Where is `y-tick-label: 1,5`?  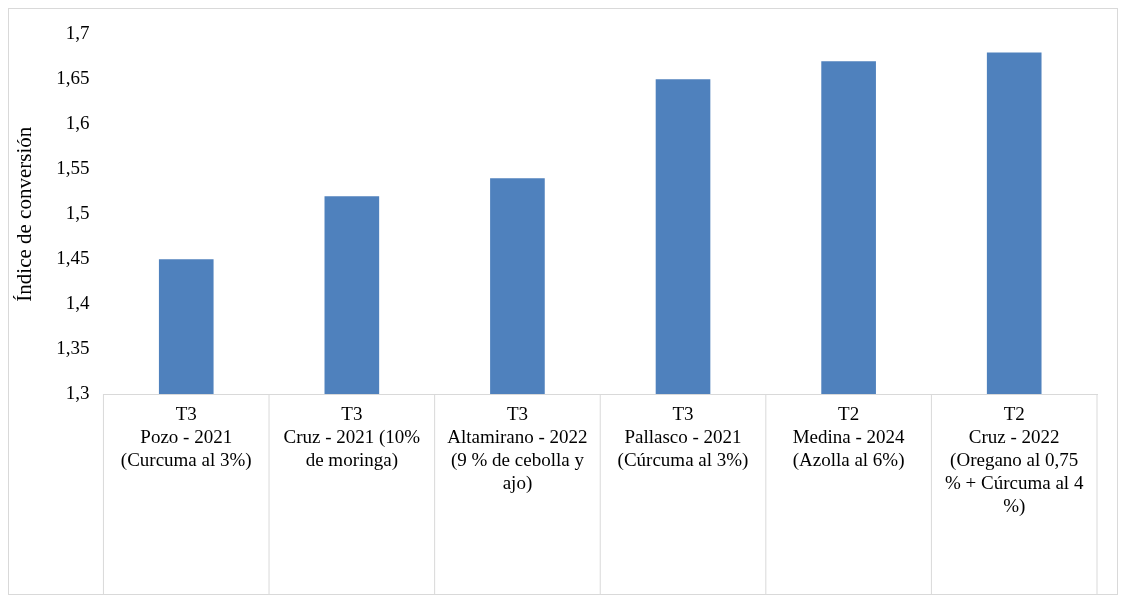 y-tick-label: 1,5 is located at coordinates (77, 213).